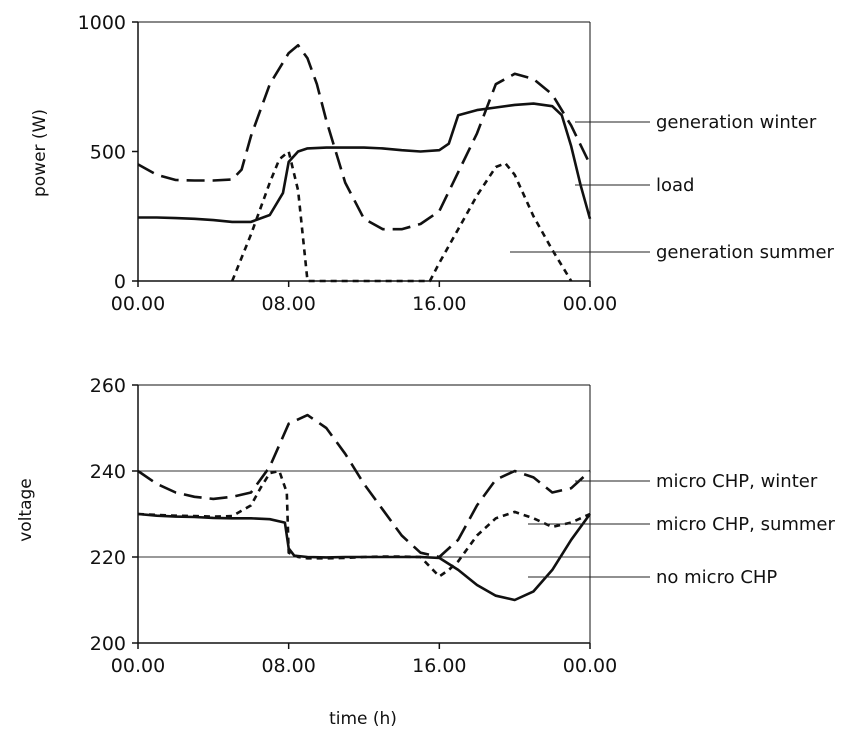  Describe the element at coordinates (401, 216) in the screenshot. I see `power-series-generation-summer` at that location.